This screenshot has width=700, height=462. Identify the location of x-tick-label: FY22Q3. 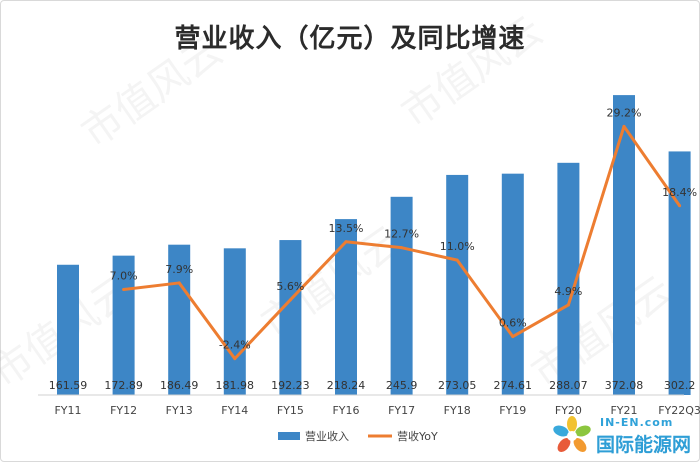
(679, 410).